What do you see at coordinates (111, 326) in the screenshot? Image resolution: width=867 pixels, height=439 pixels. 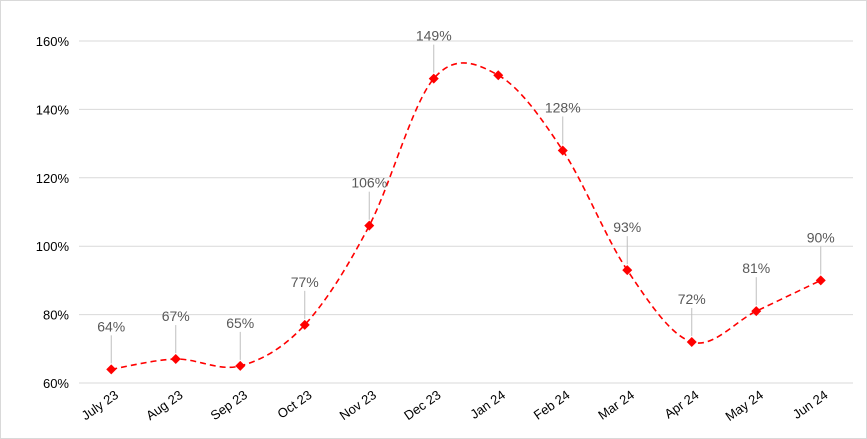 I see `data-label: 64%` at bounding box center [111, 326].